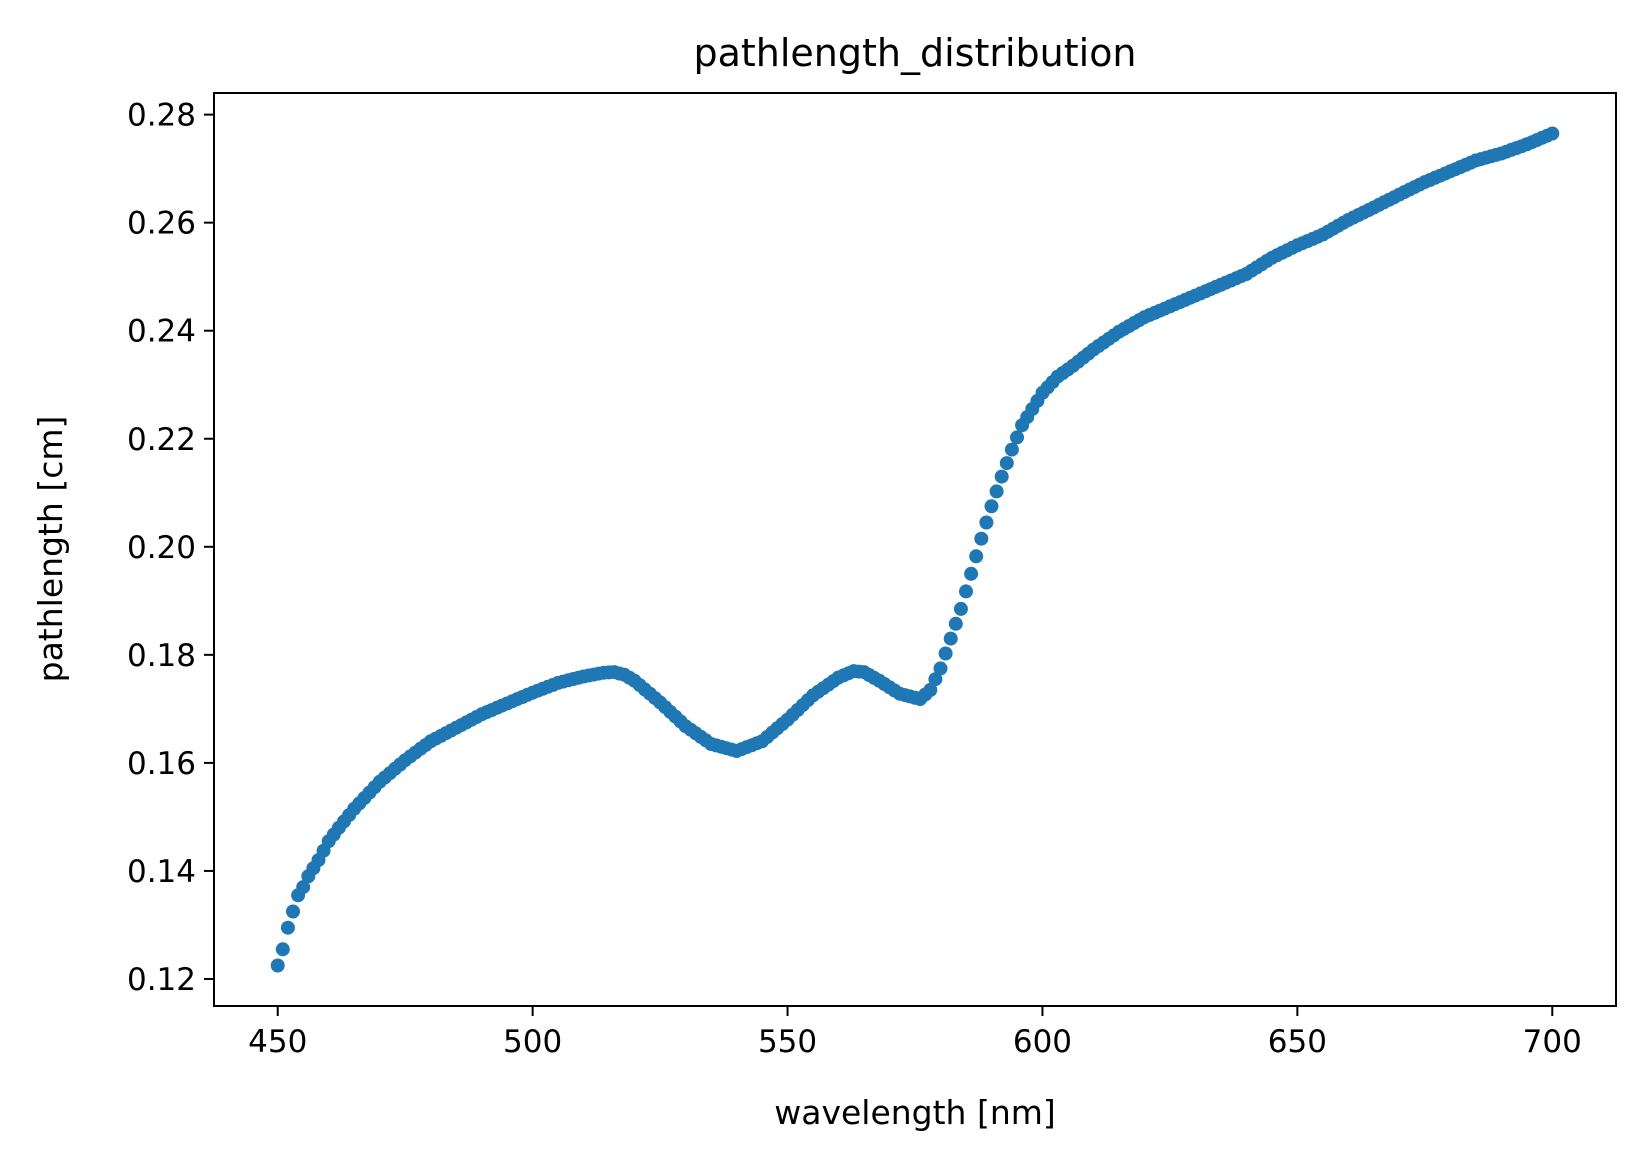 Image resolution: width=1639 pixels, height=1158 pixels. What do you see at coordinates (787, 1042) in the screenshot?
I see `x-tick-label: 550` at bounding box center [787, 1042].